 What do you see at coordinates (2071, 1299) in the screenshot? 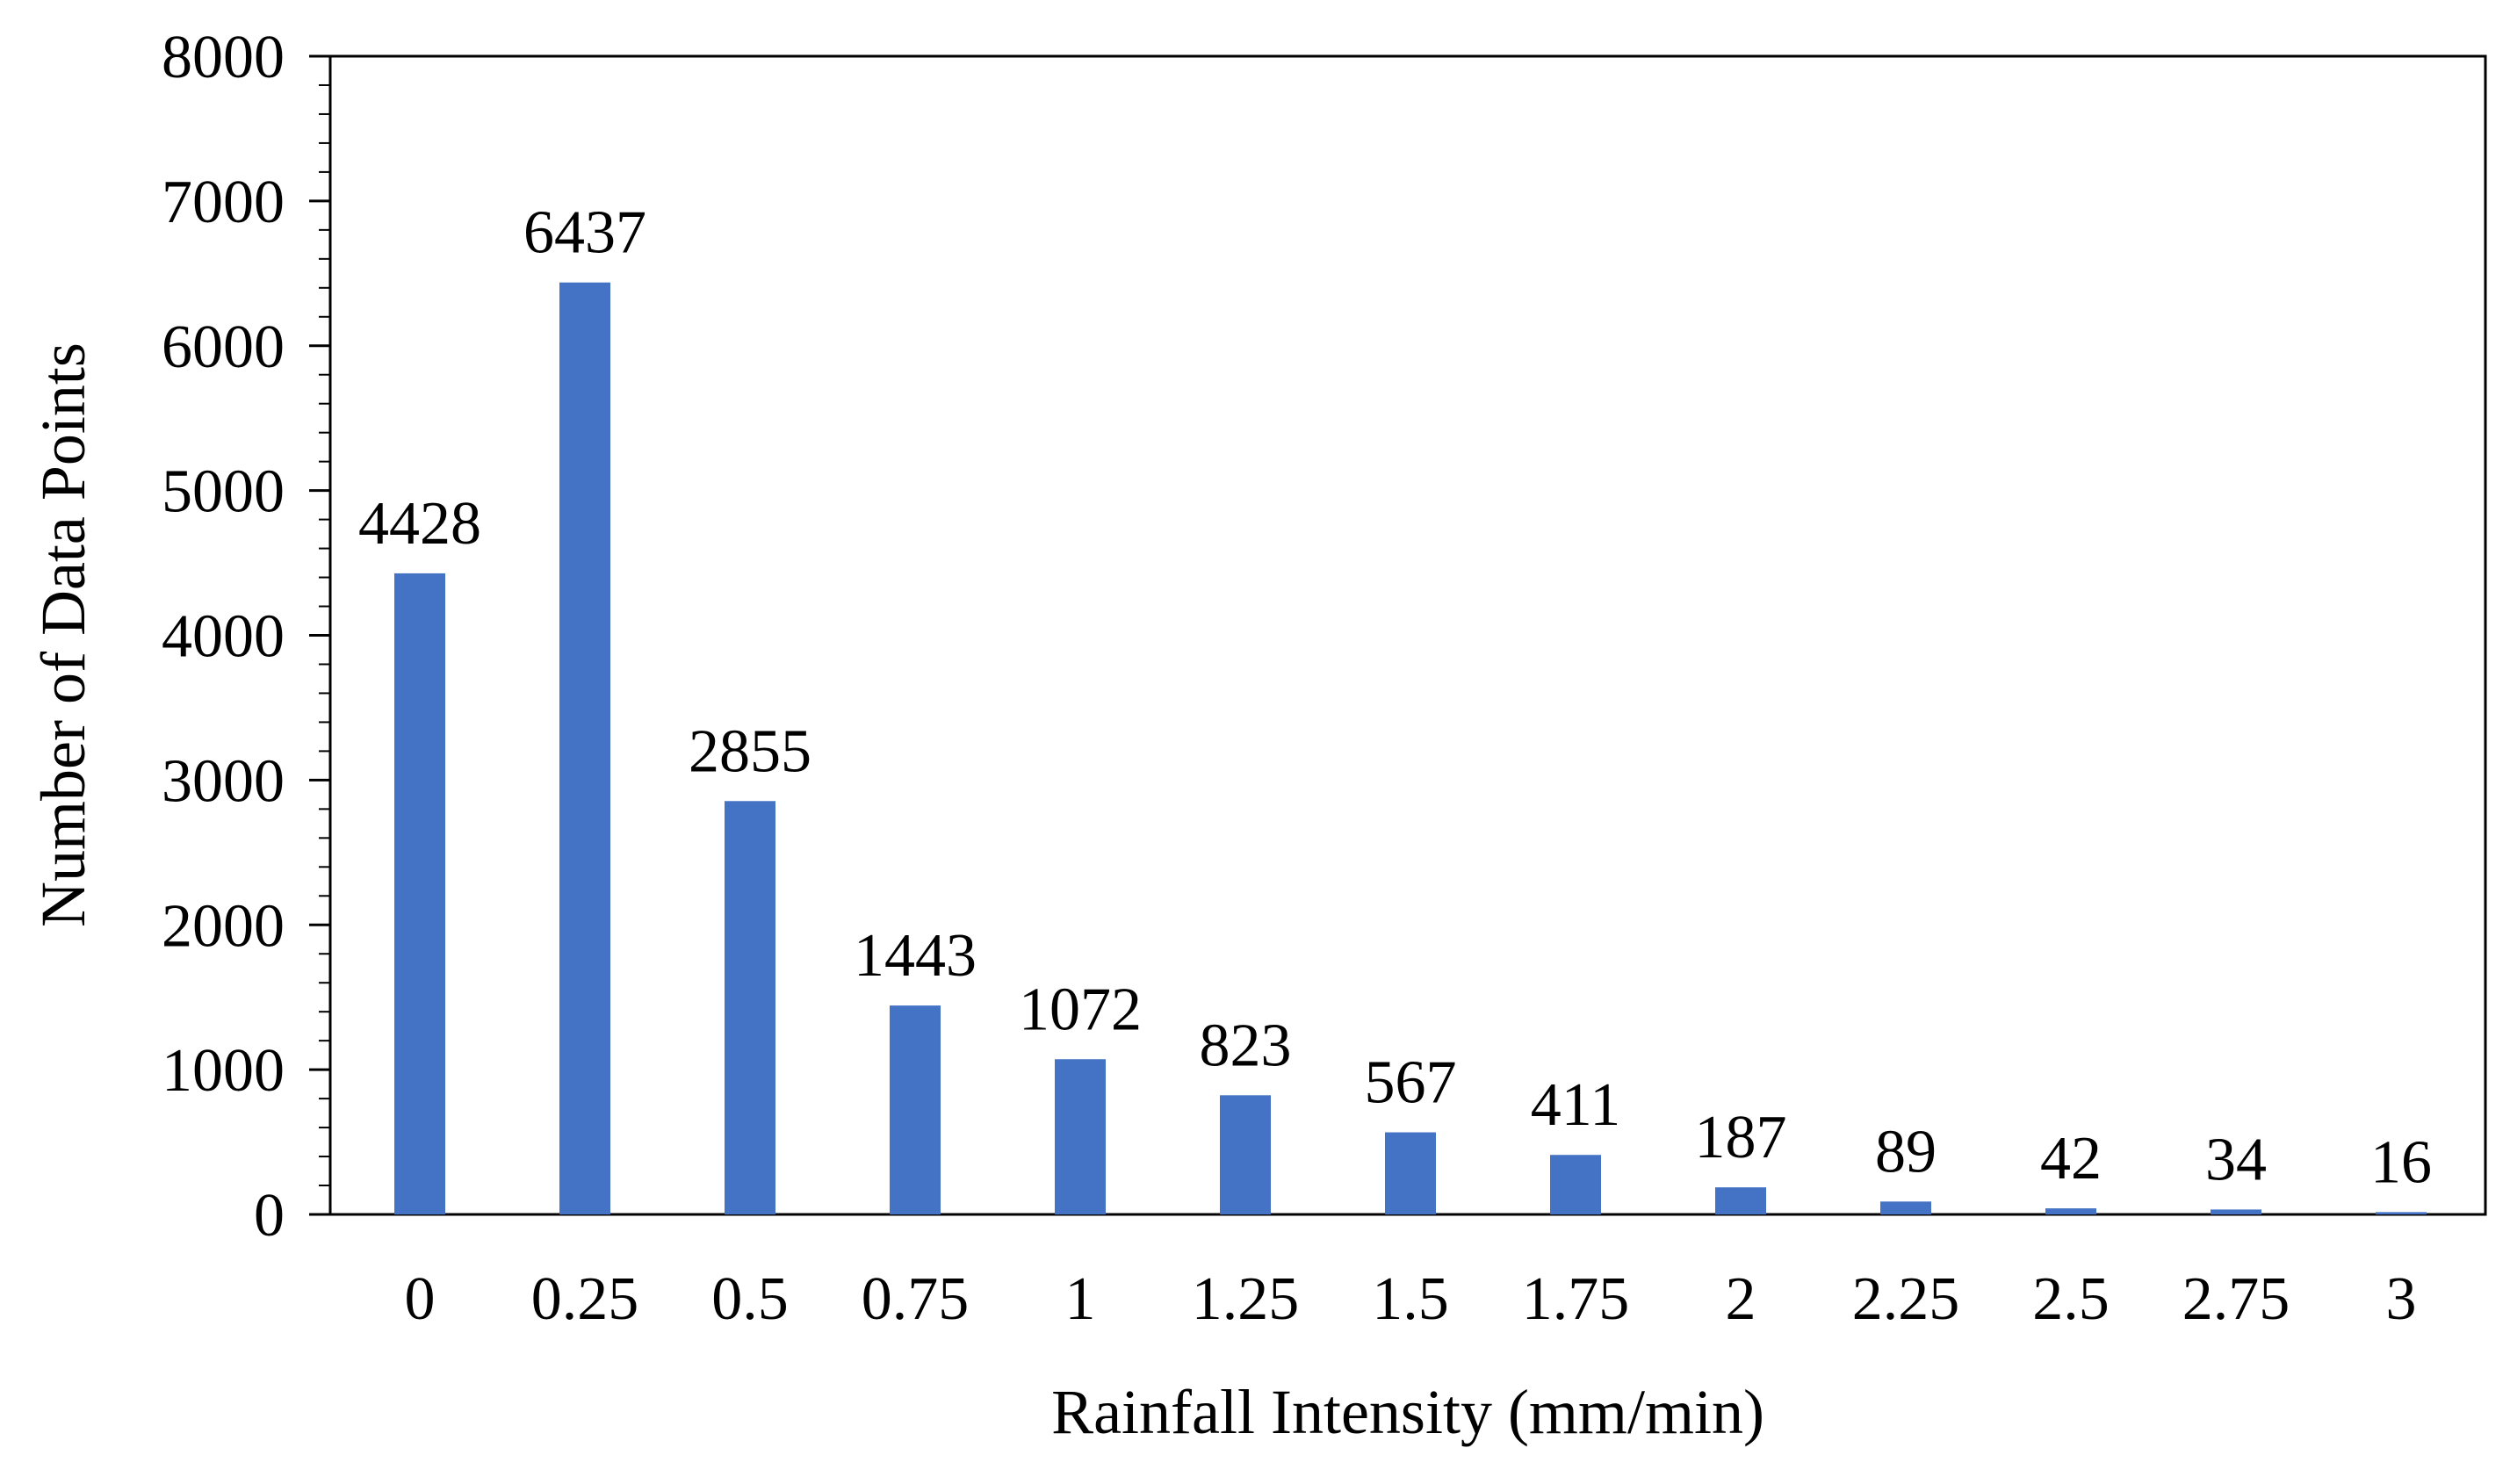
I see `x-tick-label: 2.5` at bounding box center [2071, 1299].